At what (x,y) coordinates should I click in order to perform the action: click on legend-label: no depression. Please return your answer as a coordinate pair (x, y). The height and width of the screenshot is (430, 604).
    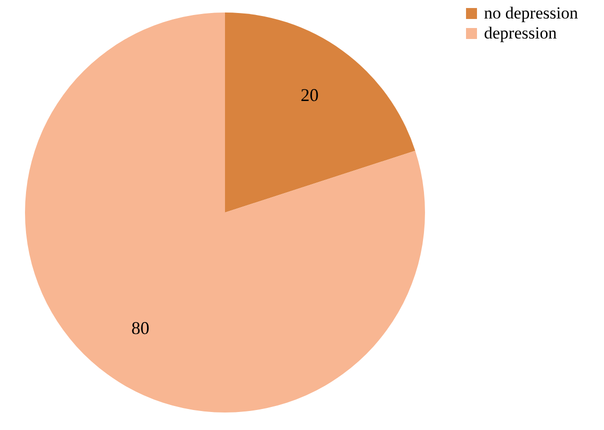
    Looking at the image, I should click on (531, 13).